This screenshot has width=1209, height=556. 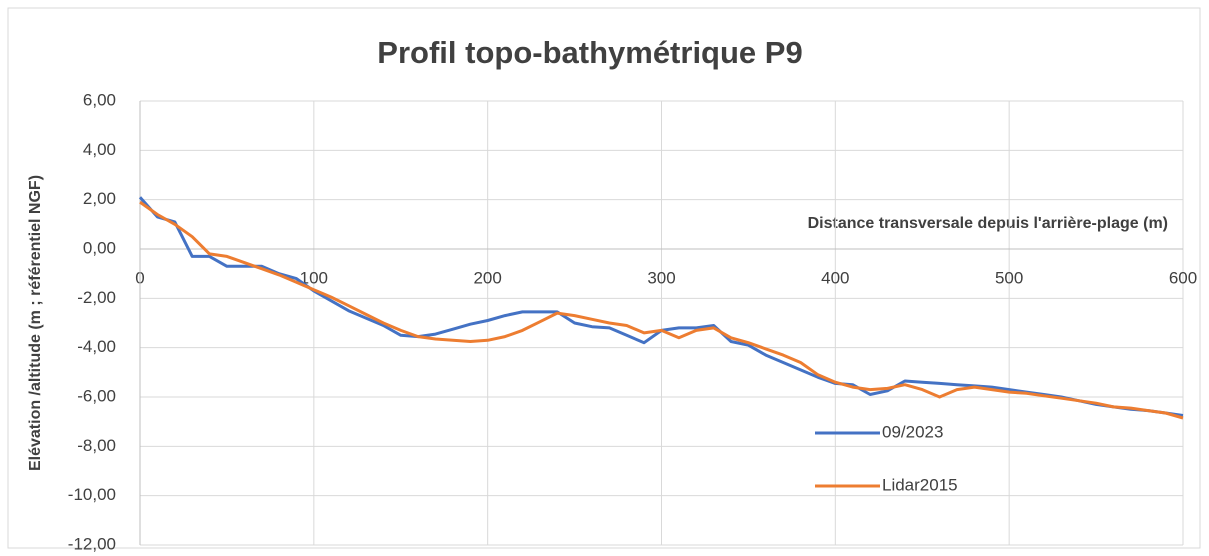 What do you see at coordinates (99, 149) in the screenshot?
I see `y-tick-label: 4,00` at bounding box center [99, 149].